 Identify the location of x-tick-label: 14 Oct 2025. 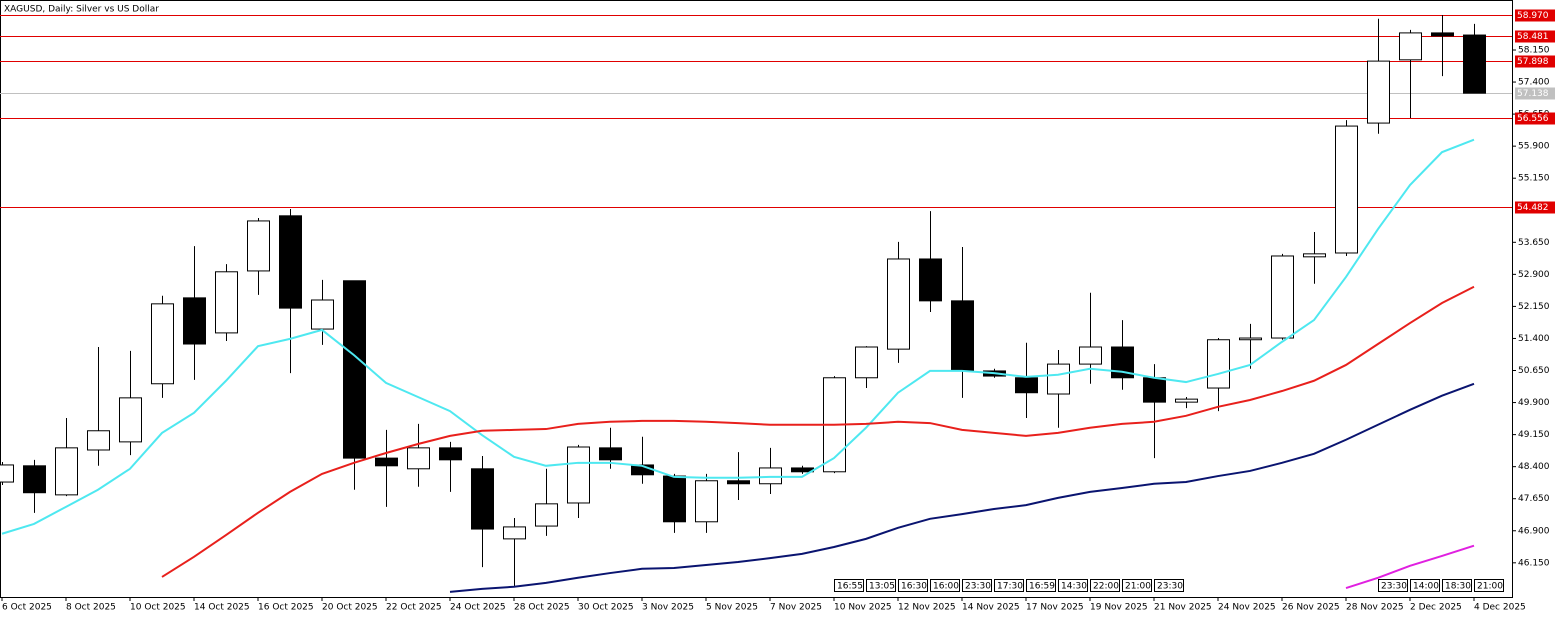
(222, 608).